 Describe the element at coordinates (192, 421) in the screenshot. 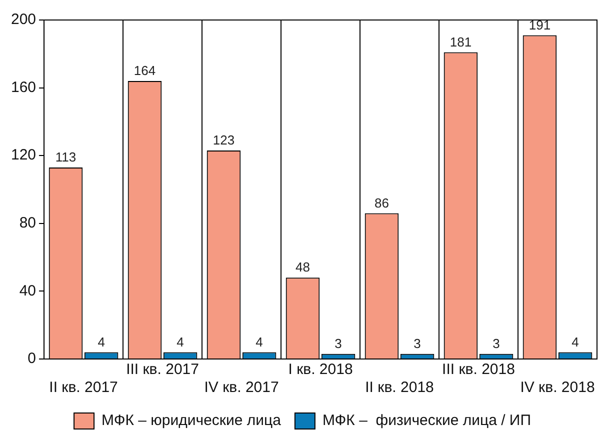

I see `legend-label: МФК – юридические лица` at that location.